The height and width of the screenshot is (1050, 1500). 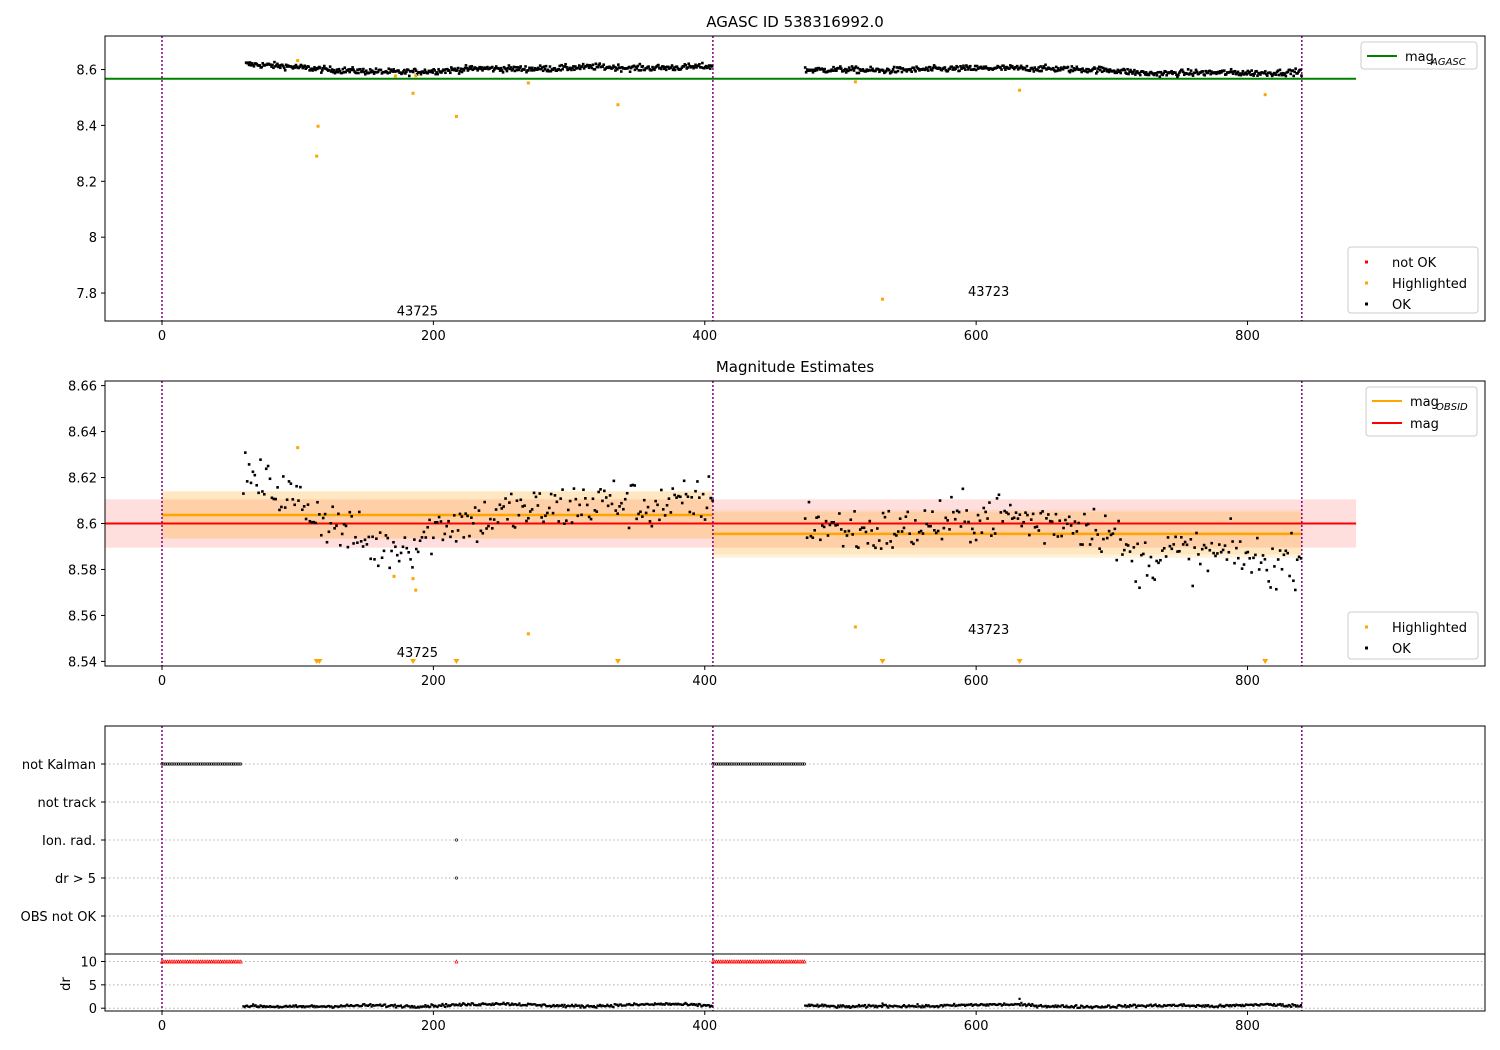 What do you see at coordinates (1247, 336) in the screenshot?
I see `x-tick-label: 800` at bounding box center [1247, 336].